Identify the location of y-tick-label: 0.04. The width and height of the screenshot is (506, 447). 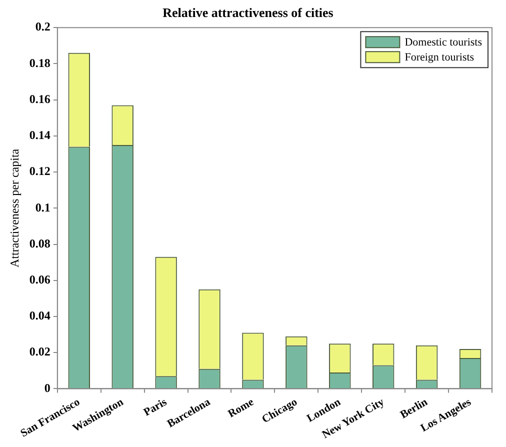
(39, 315).